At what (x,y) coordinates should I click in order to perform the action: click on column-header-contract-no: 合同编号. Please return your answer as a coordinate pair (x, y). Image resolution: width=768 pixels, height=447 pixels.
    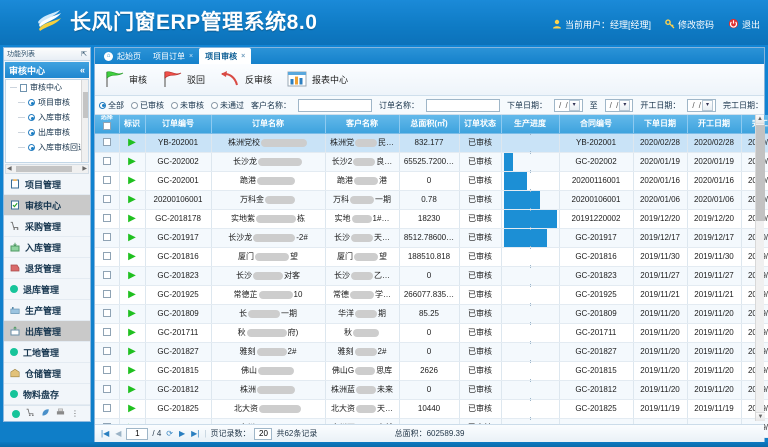
    Looking at the image, I should click on (596, 124).